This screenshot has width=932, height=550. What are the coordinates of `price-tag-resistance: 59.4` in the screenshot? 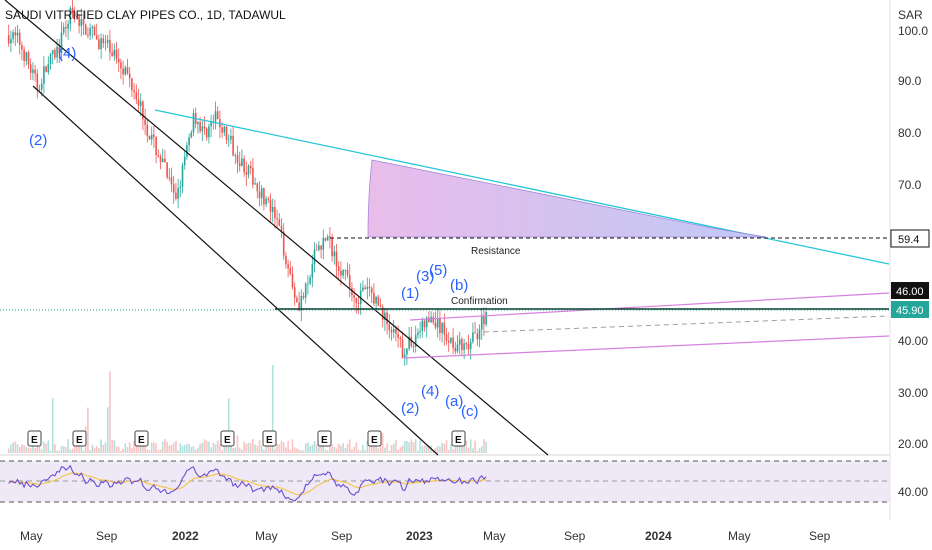 It's located at (910, 238).